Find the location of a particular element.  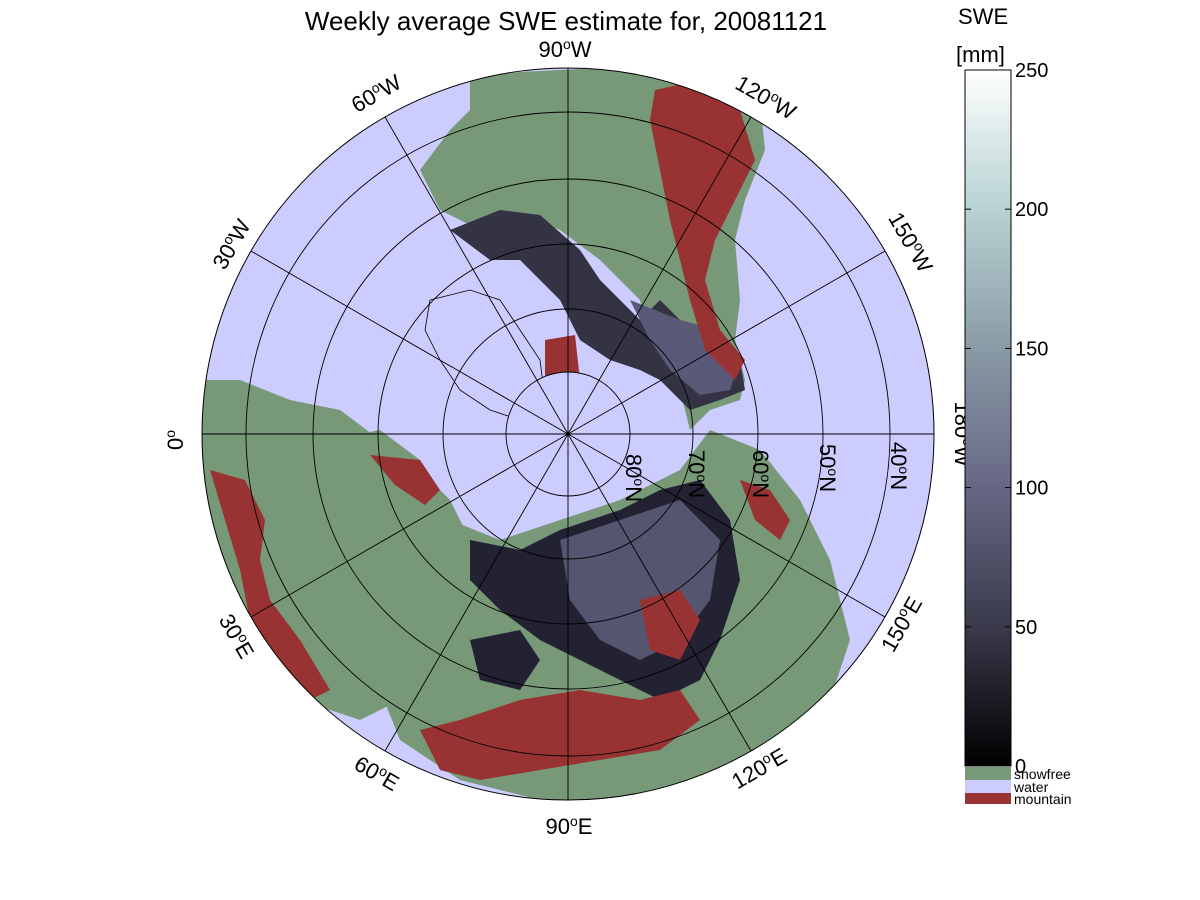

kamchatka-mountains is located at coordinates (765, 510).